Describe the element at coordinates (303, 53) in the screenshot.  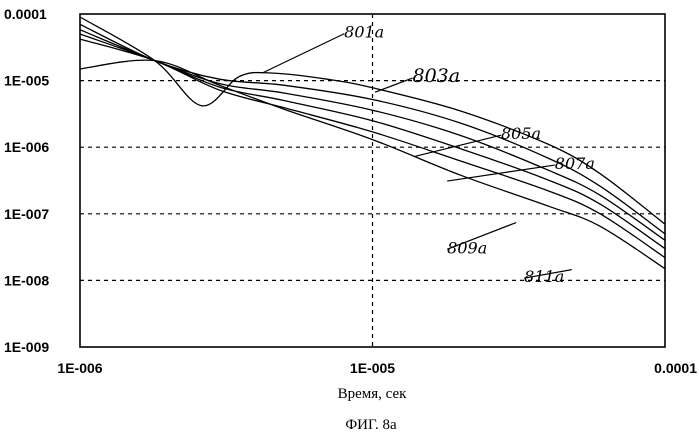
I see `annotation-leader-801a` at that location.